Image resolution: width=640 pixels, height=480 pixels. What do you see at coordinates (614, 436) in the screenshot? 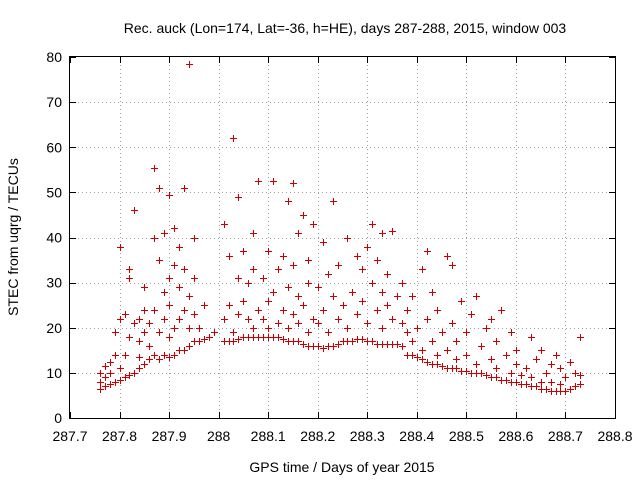
I see `x-tick-label: 288.8` at bounding box center [614, 436].